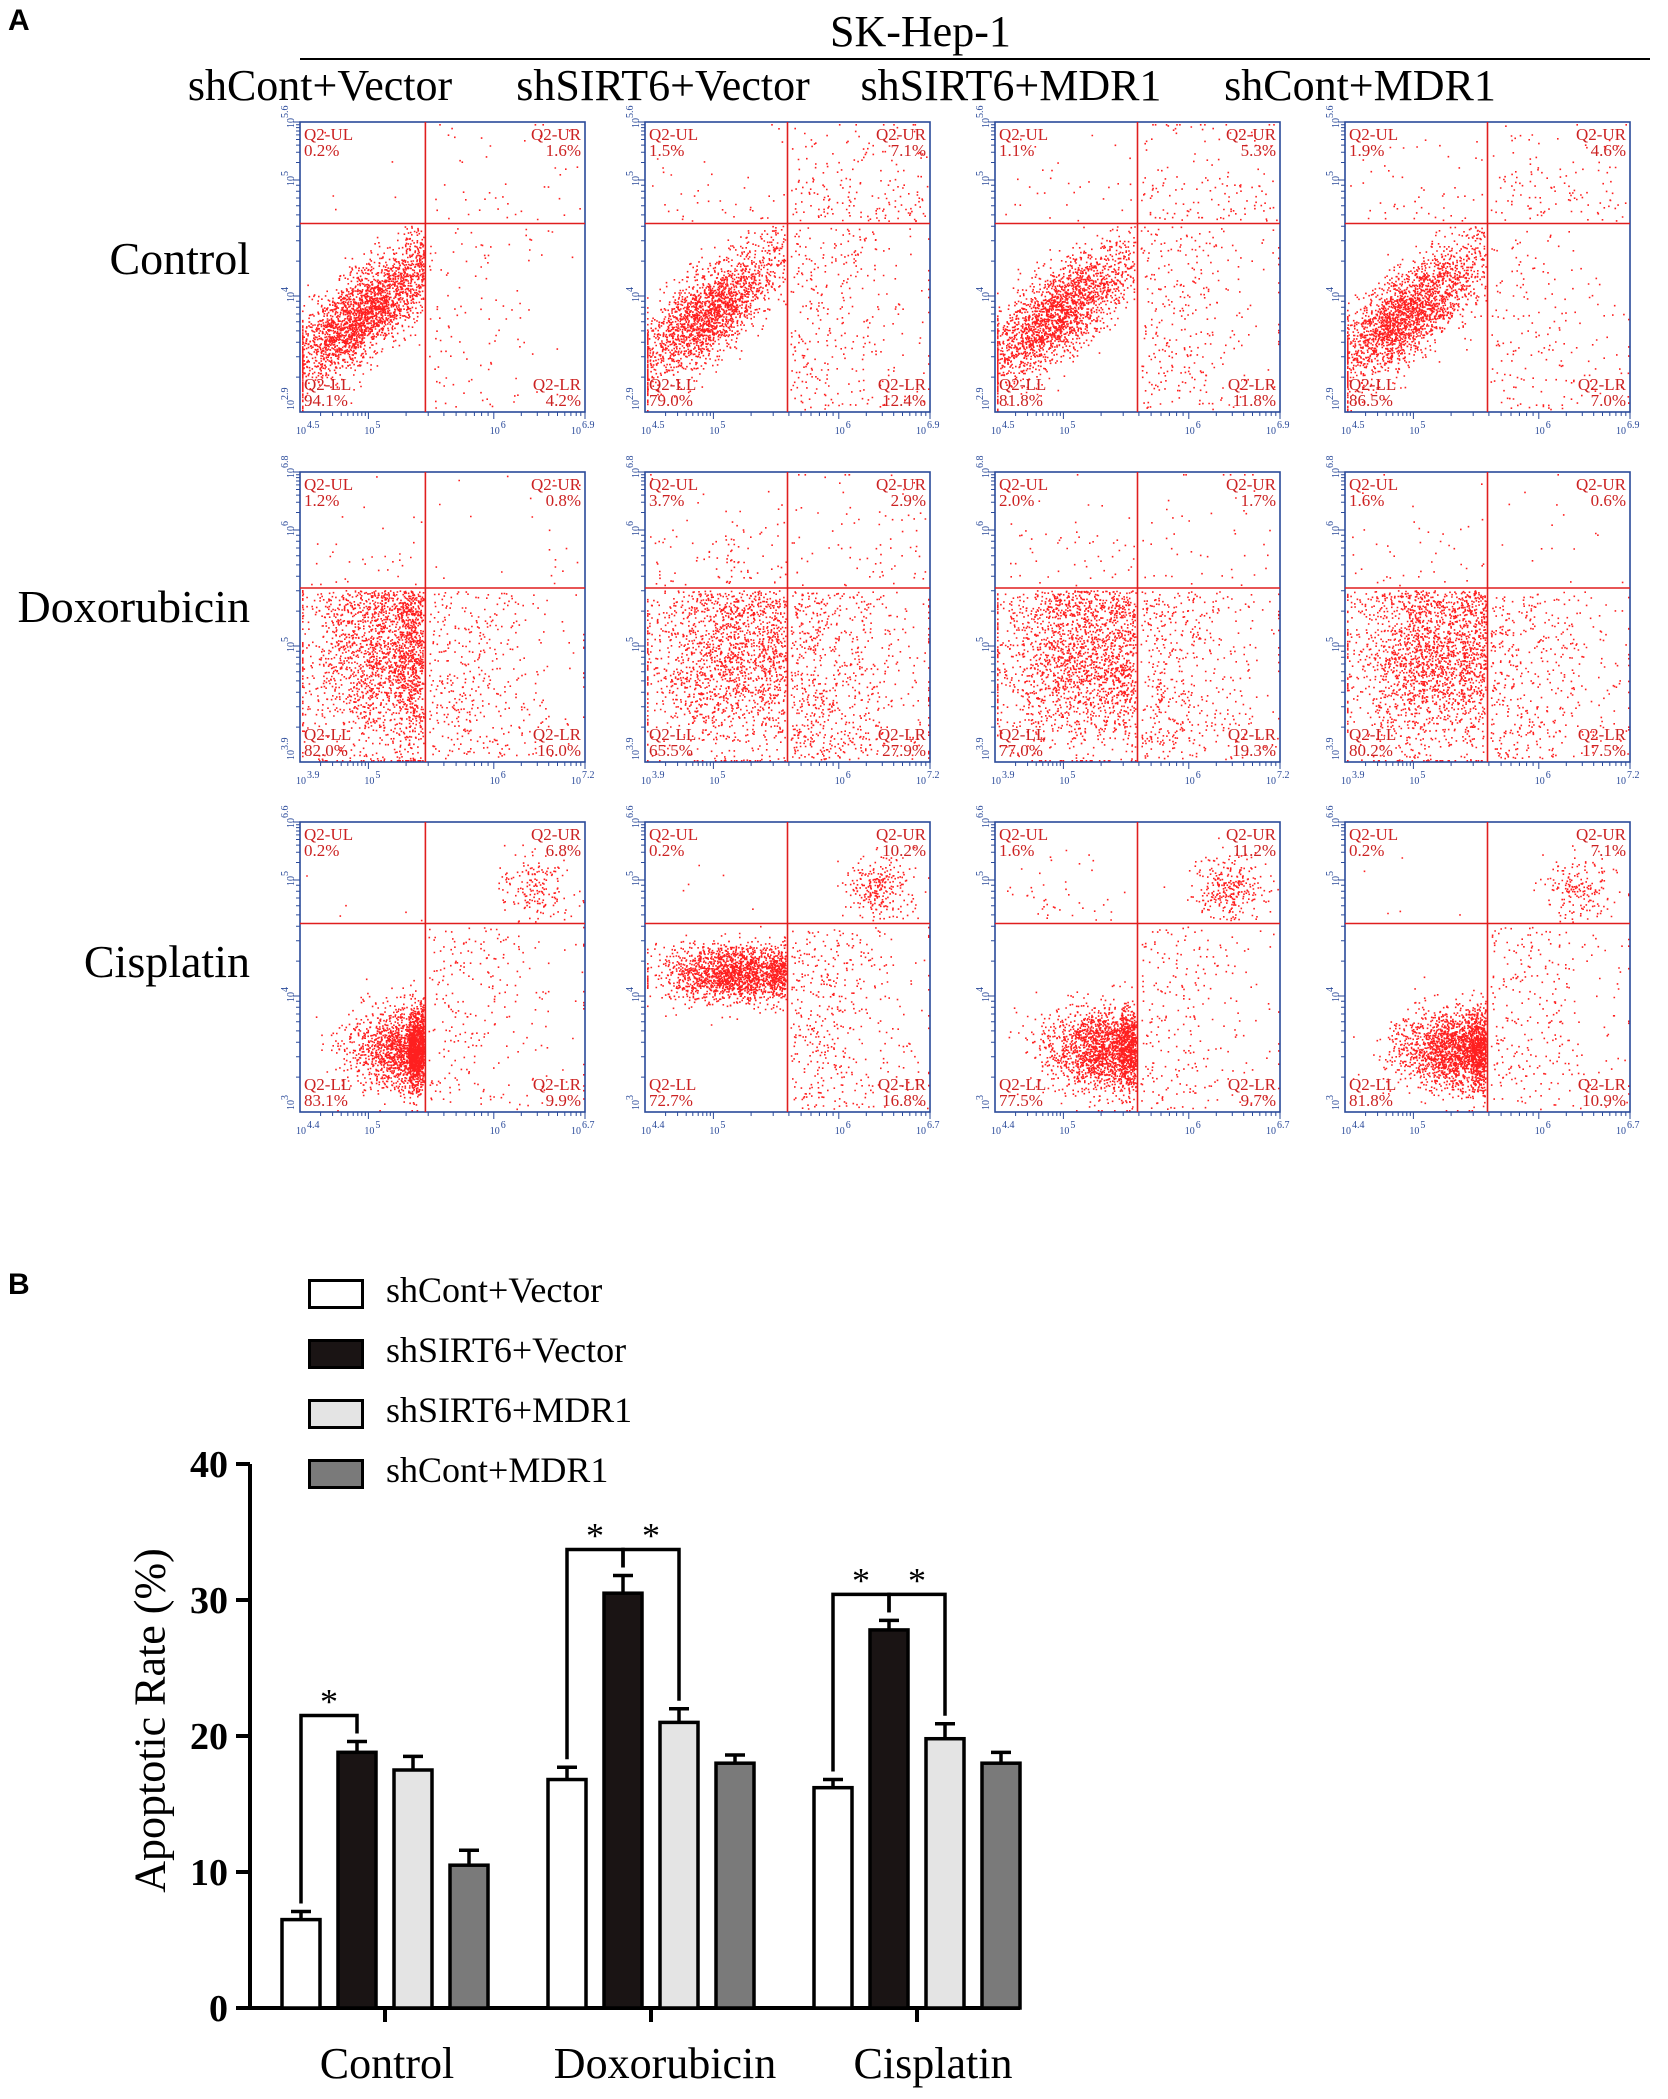 This screenshot has width=1668, height=2099. Describe the element at coordinates (387, 2063) in the screenshot. I see `x-category-control: Control` at that location.